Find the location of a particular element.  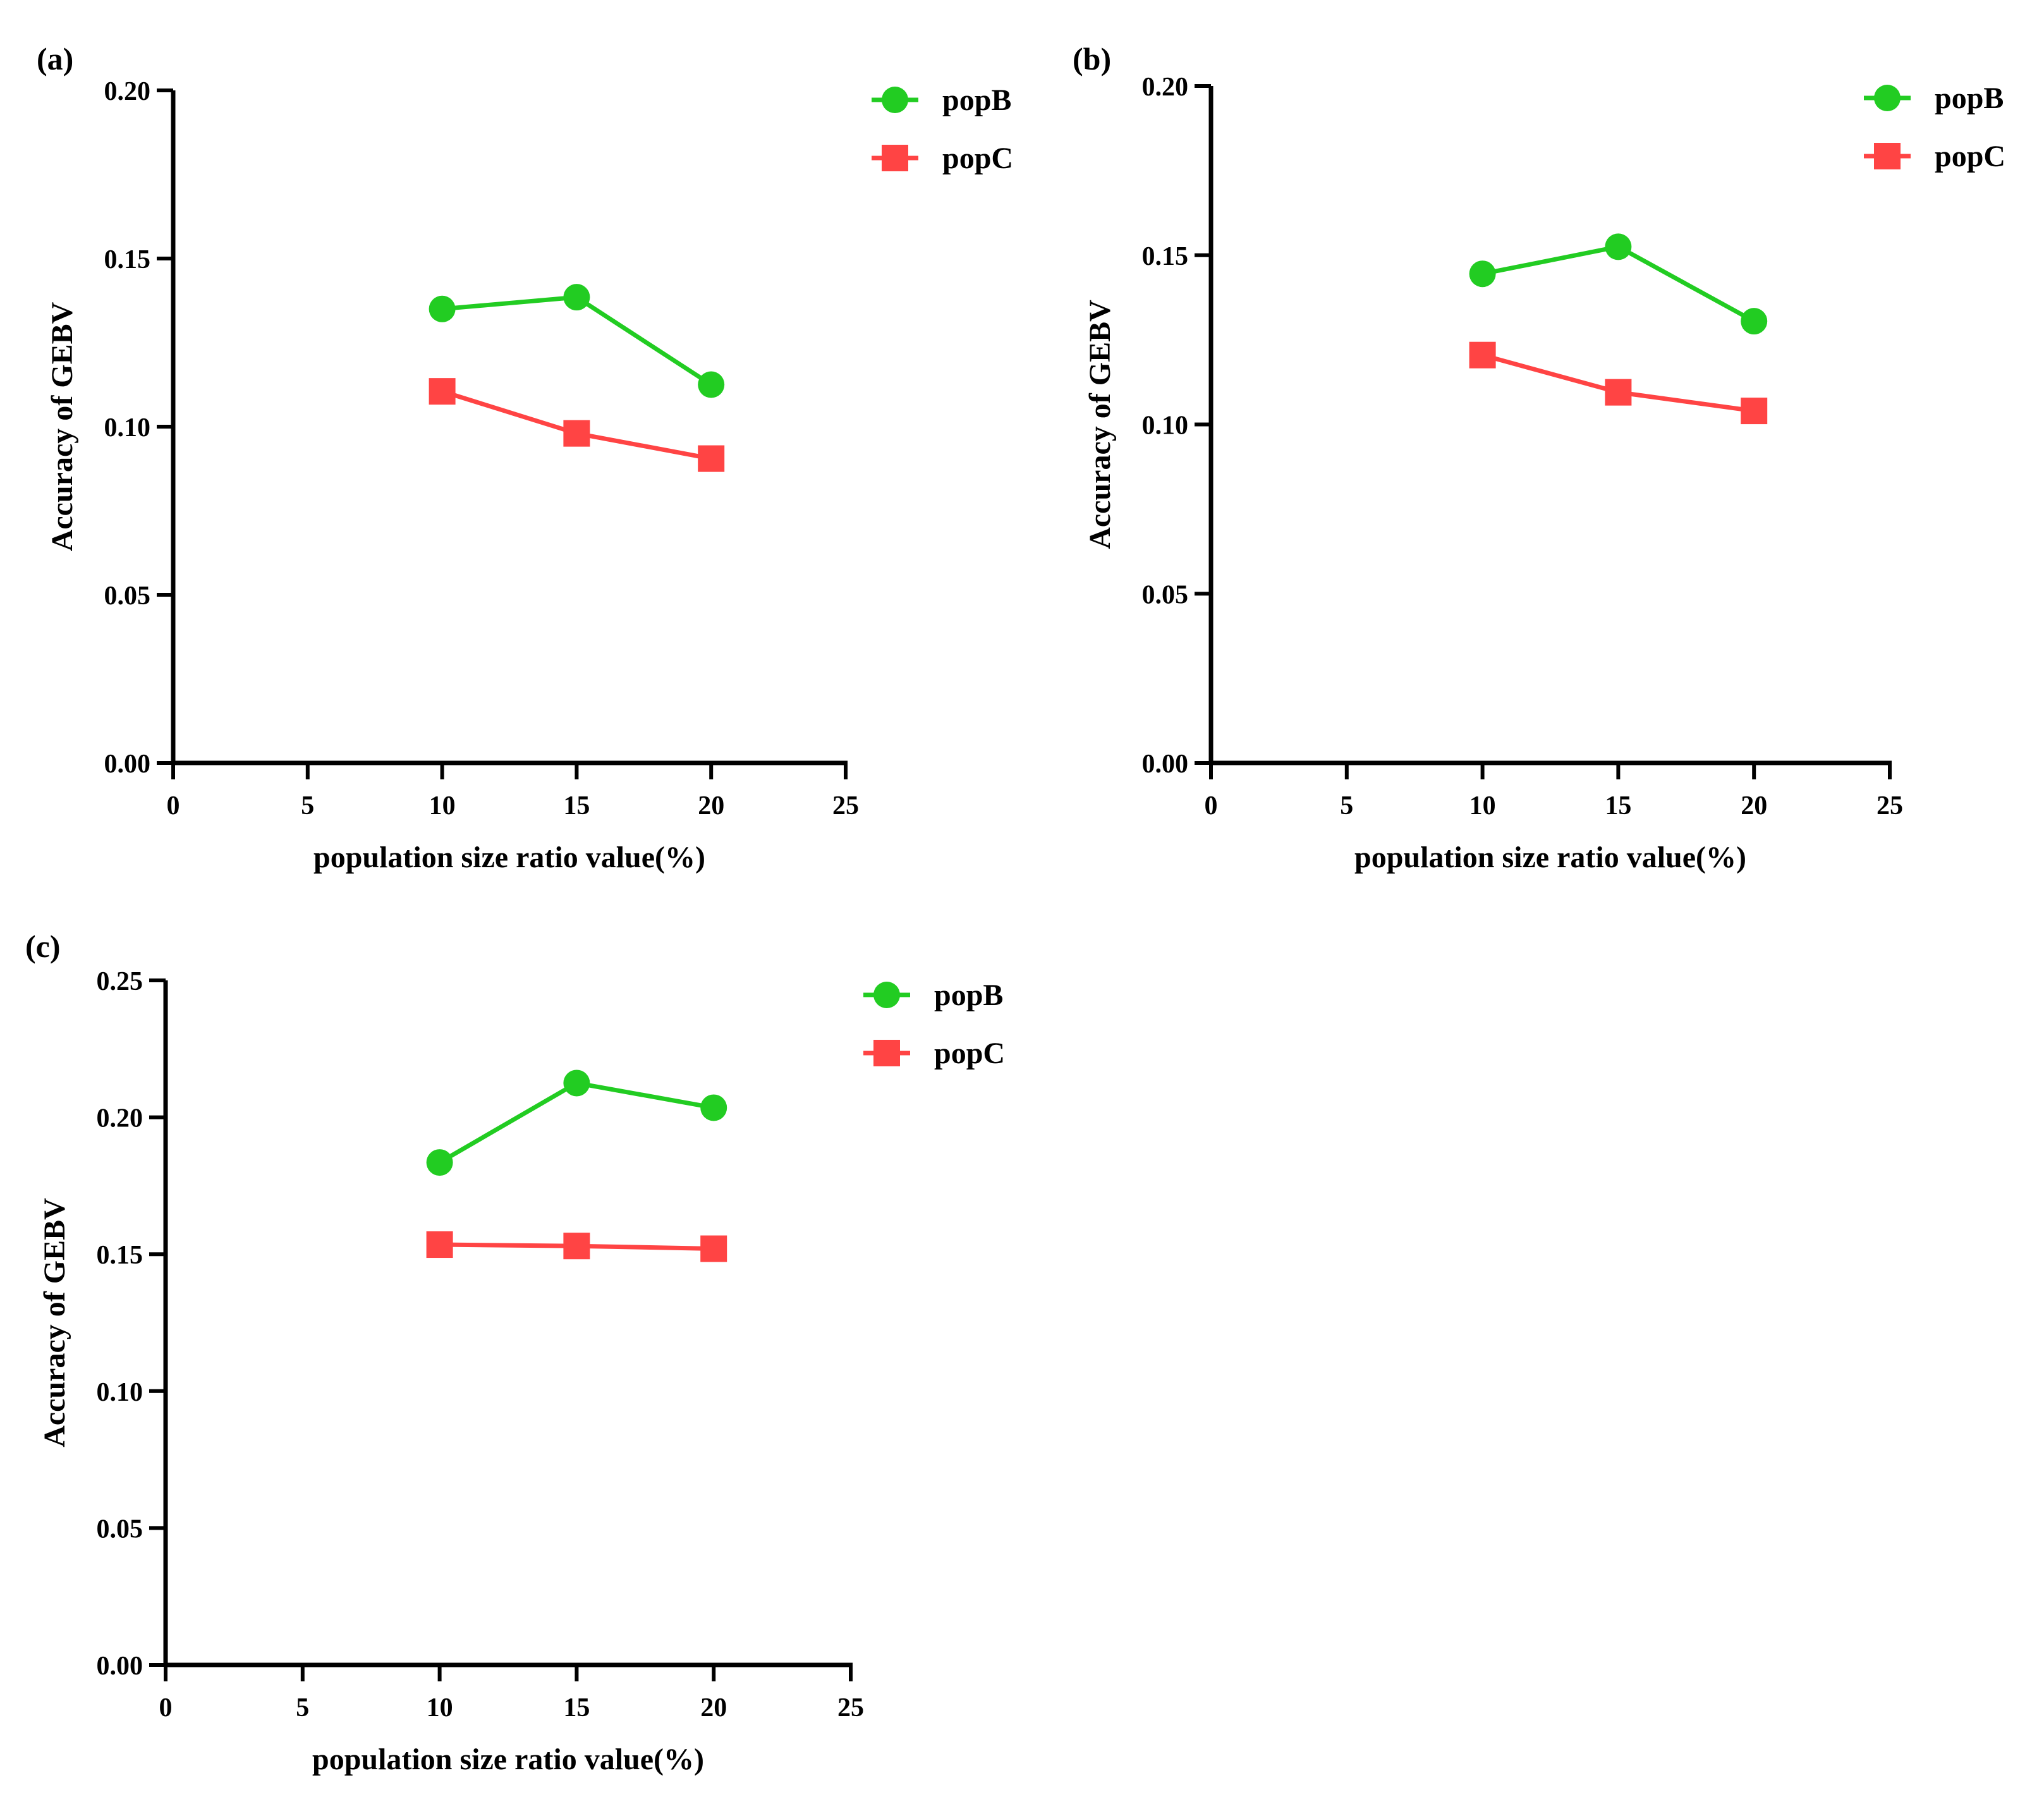

panel-label: (a) is located at coordinates (55, 58).